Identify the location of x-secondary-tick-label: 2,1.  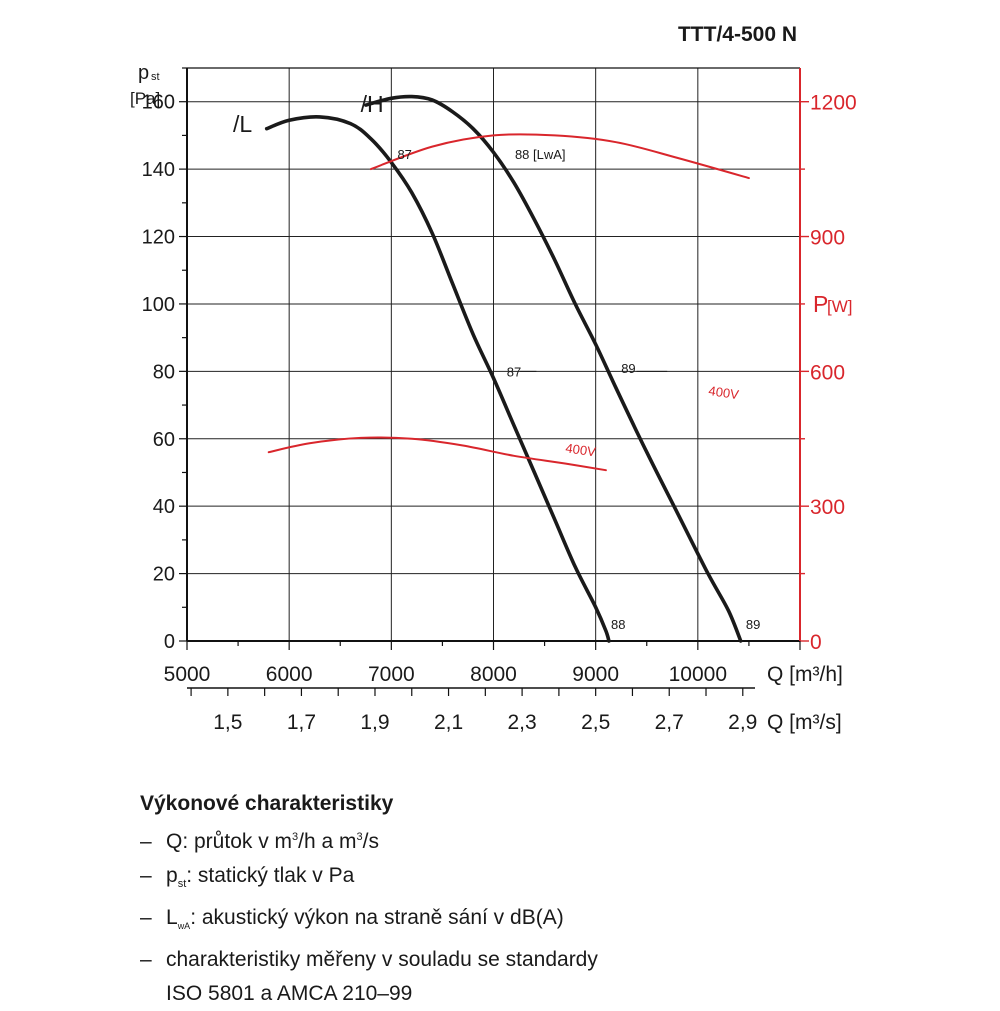
(448, 722).